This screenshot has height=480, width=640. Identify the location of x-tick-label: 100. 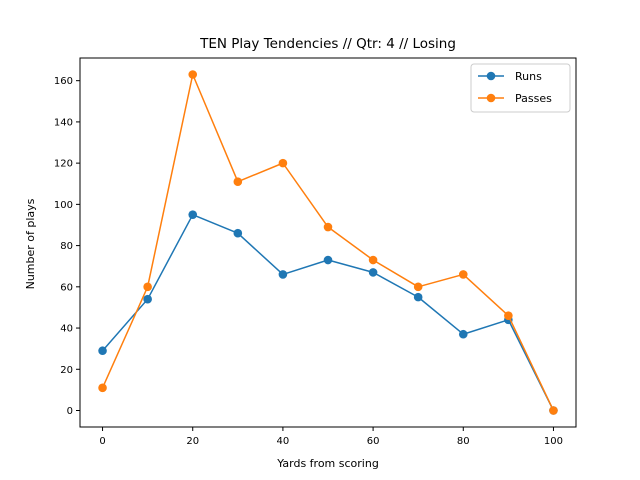
(553, 441).